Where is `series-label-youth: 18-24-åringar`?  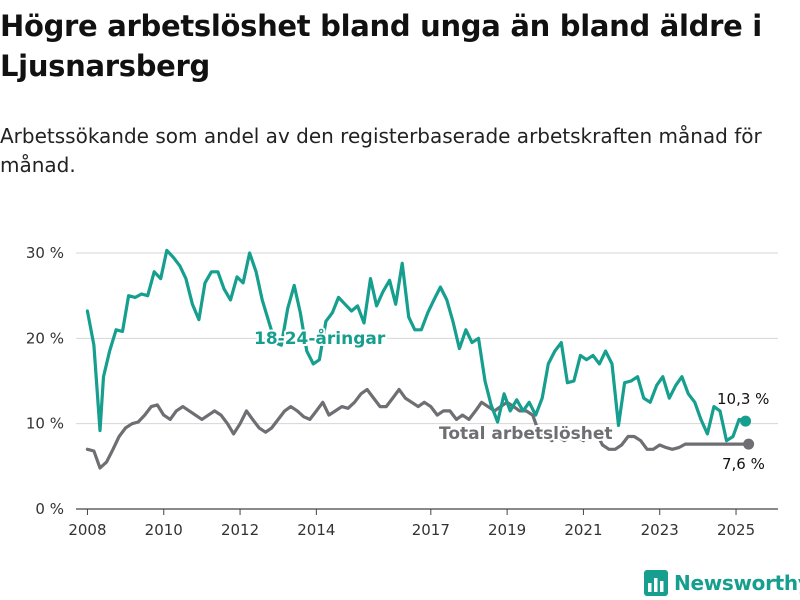
series-label-youth: 18-24-åringar is located at coordinates (320, 338).